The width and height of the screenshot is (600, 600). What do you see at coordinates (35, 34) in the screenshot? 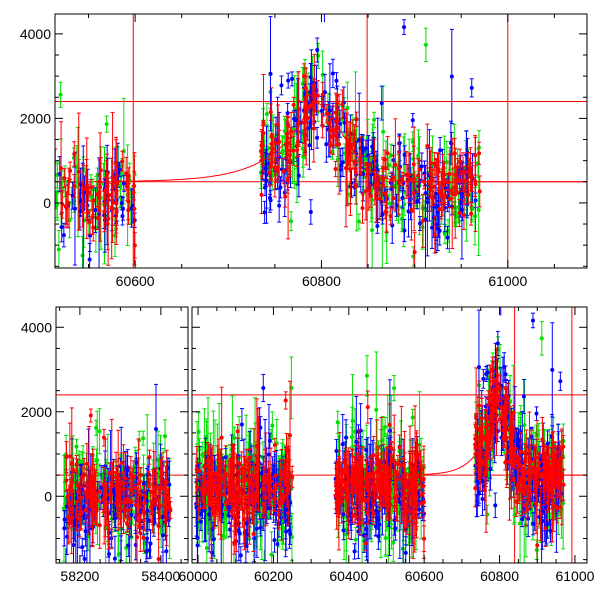
I see `y-tick-label: 4000` at bounding box center [35, 34].